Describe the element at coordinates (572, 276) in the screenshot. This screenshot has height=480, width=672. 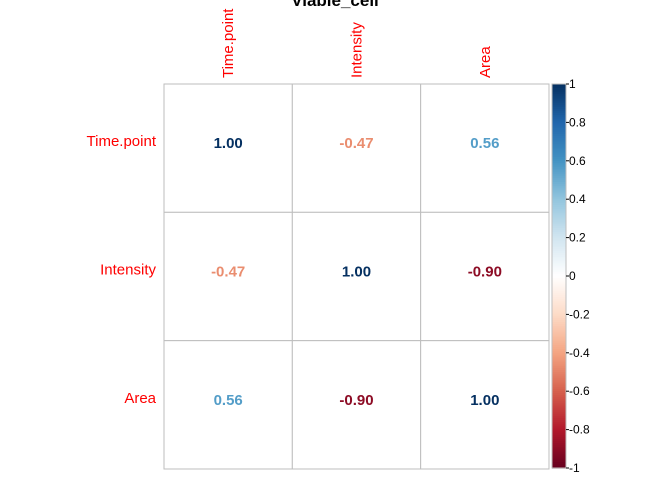
I see `colorbar-tick-label: 0` at that location.